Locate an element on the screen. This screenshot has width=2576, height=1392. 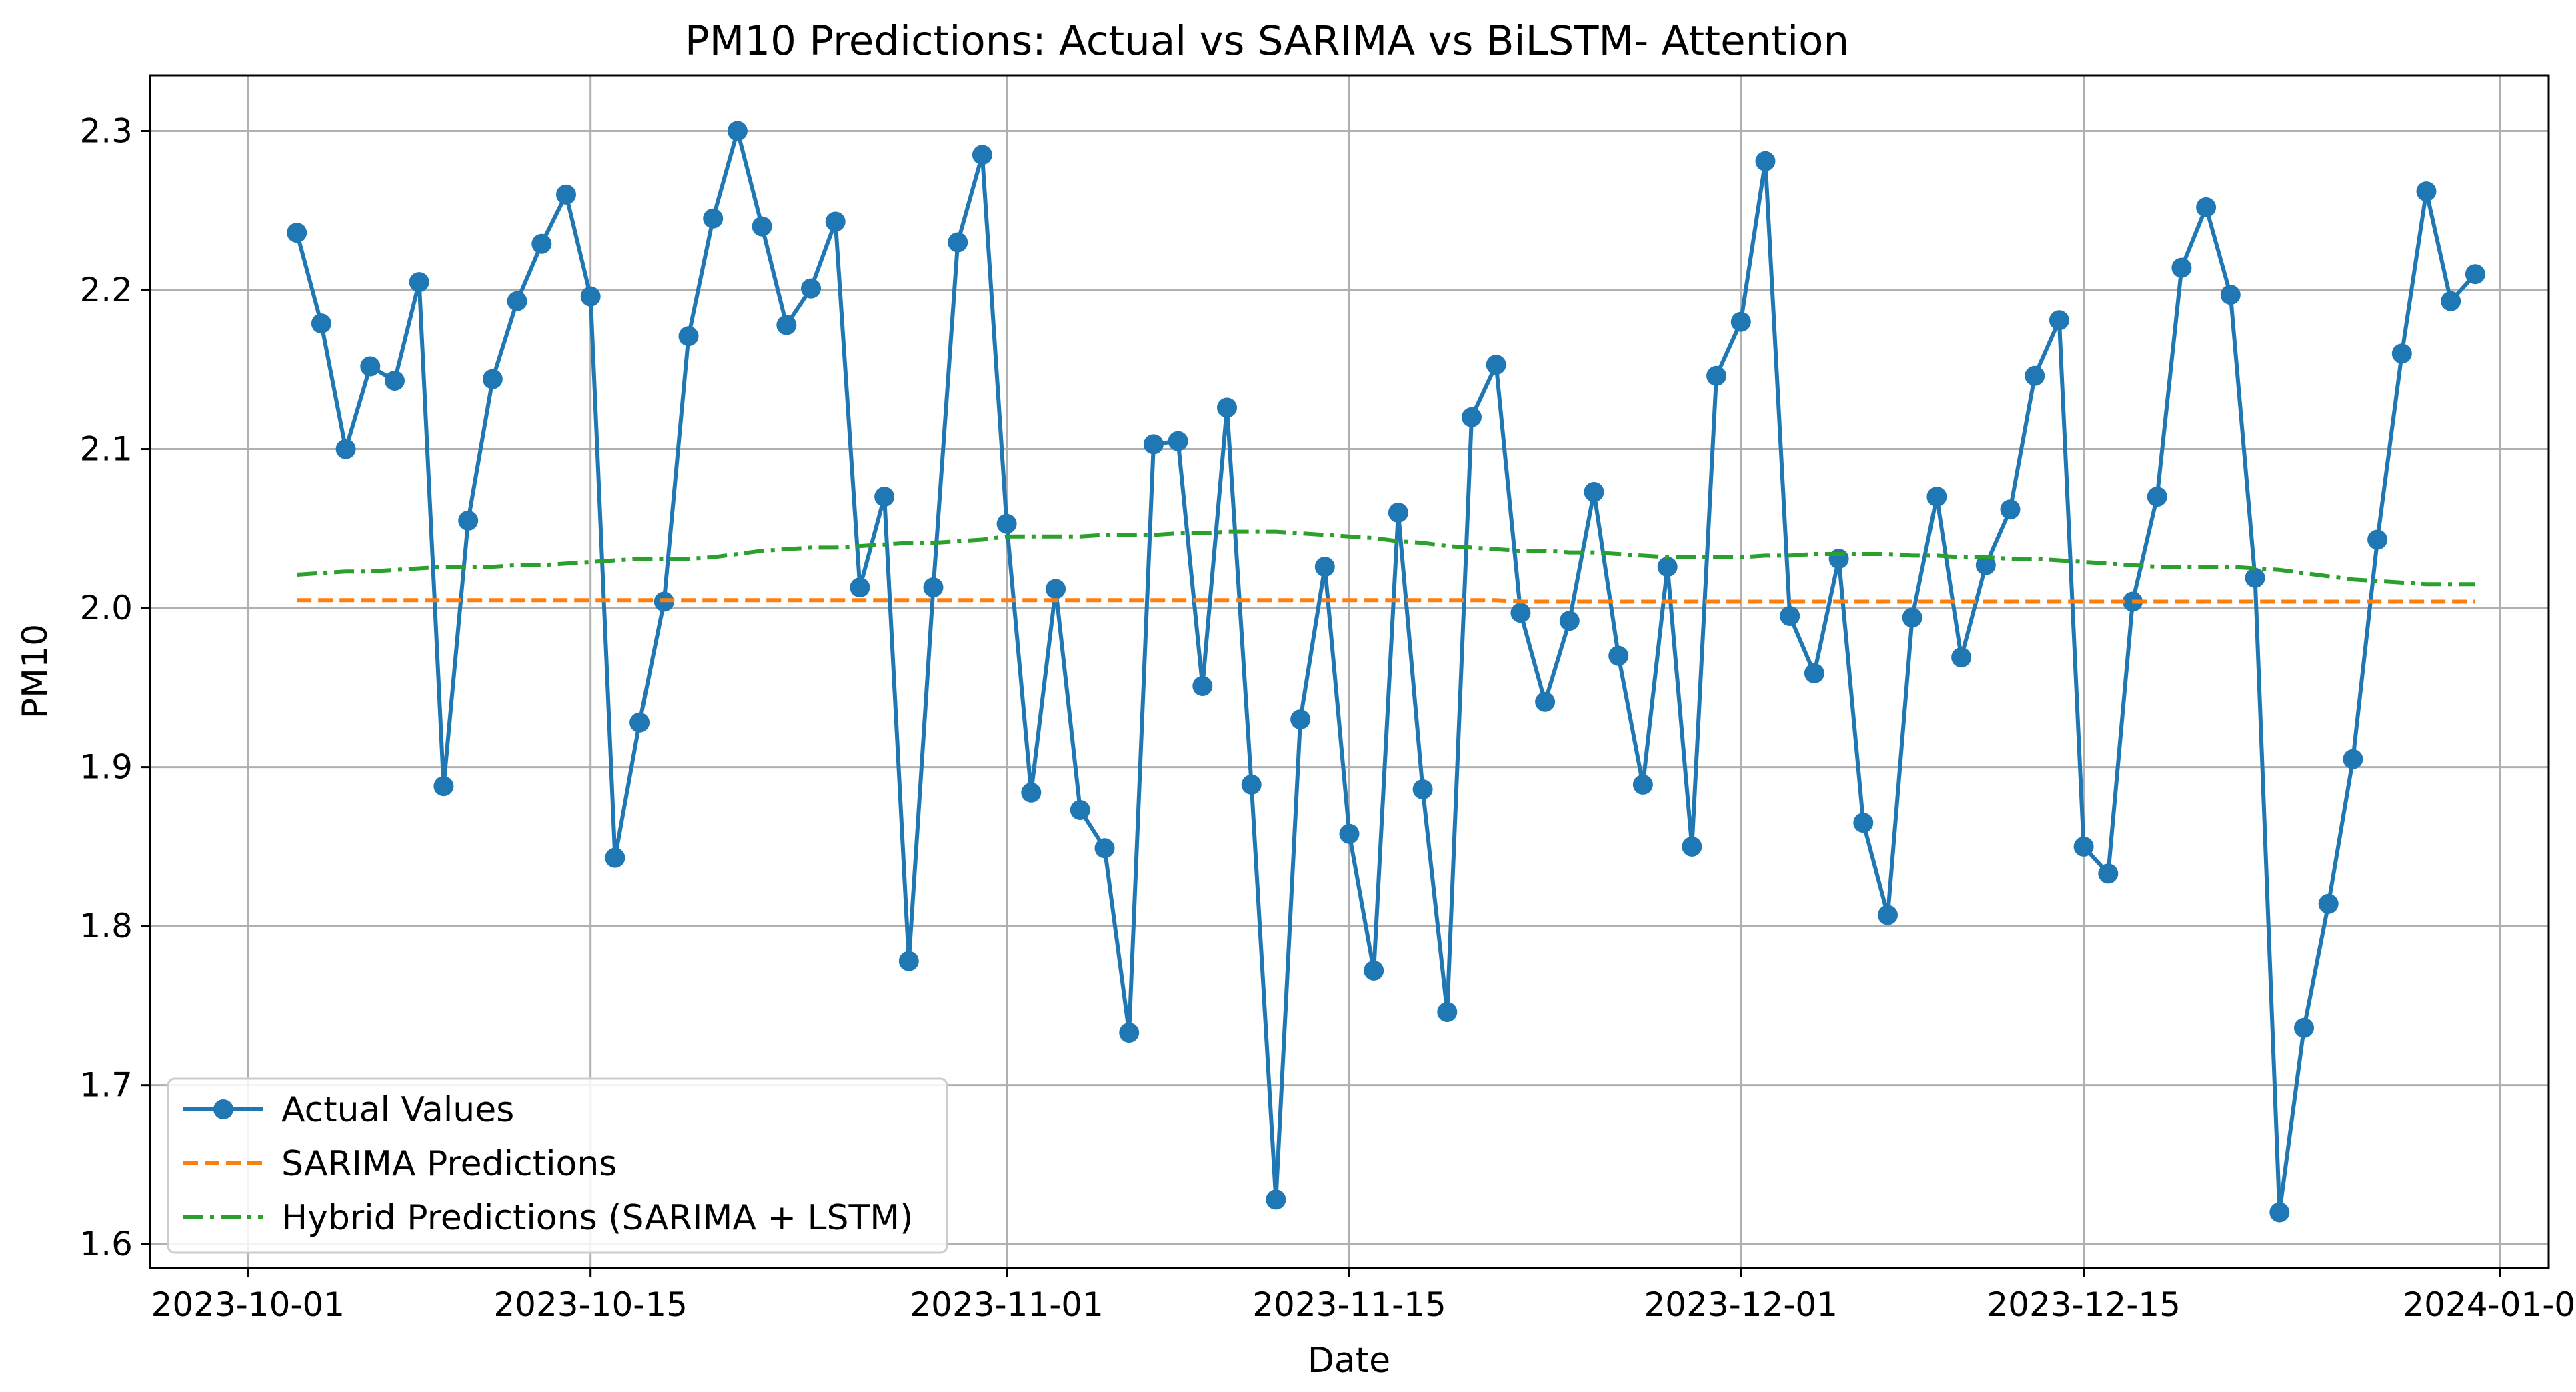
legend-entry-actual-values: Actual Values is located at coordinates (348, 1110).